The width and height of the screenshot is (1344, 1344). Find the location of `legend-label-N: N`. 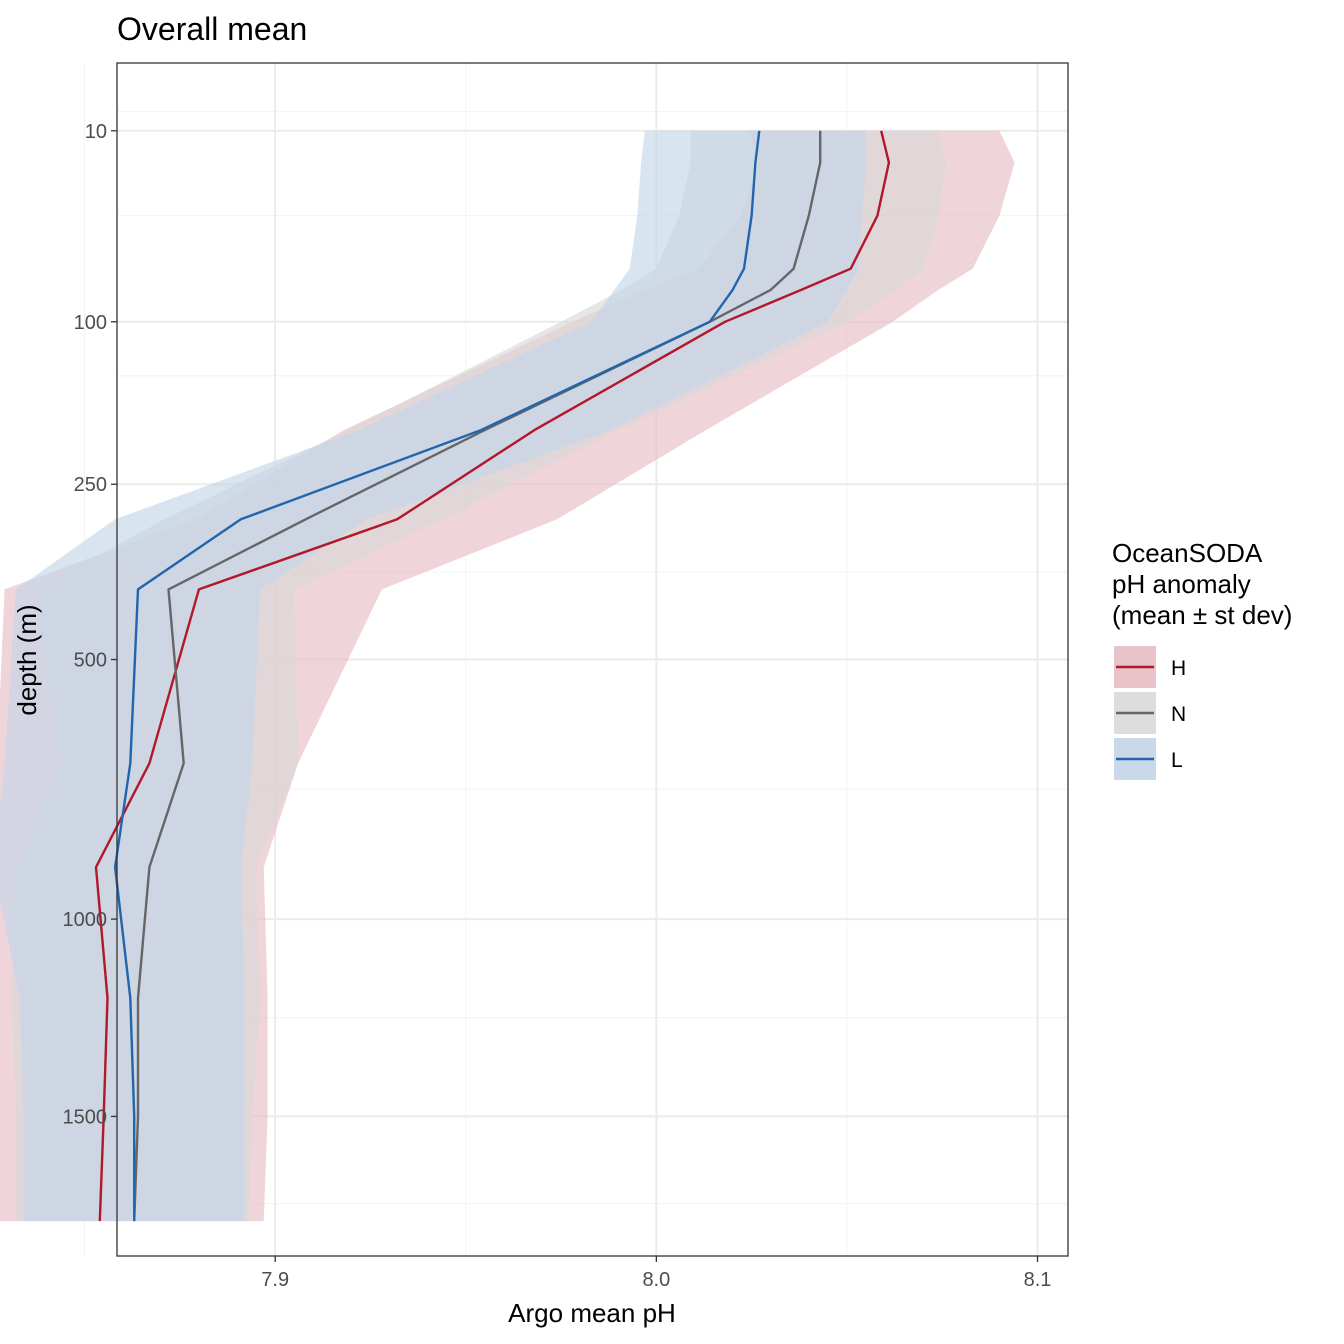

legend-label-N: N is located at coordinates (1178, 714).